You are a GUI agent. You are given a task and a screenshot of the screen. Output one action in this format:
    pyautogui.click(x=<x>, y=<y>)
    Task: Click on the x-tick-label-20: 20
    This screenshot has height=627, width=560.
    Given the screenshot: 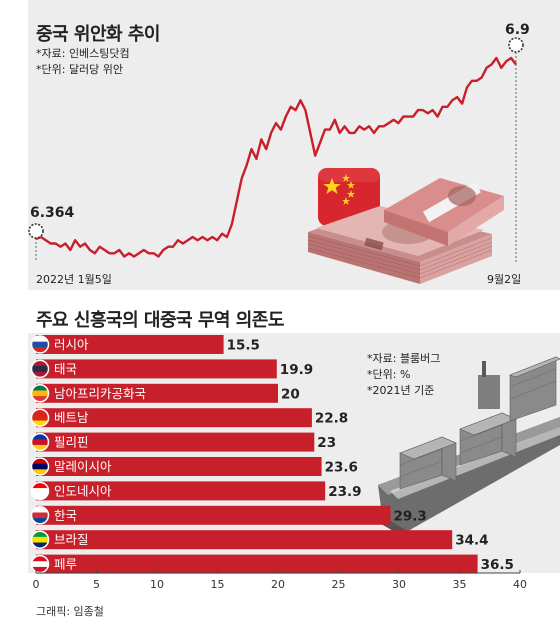 What is the action you would take?
    pyautogui.click(x=278, y=584)
    